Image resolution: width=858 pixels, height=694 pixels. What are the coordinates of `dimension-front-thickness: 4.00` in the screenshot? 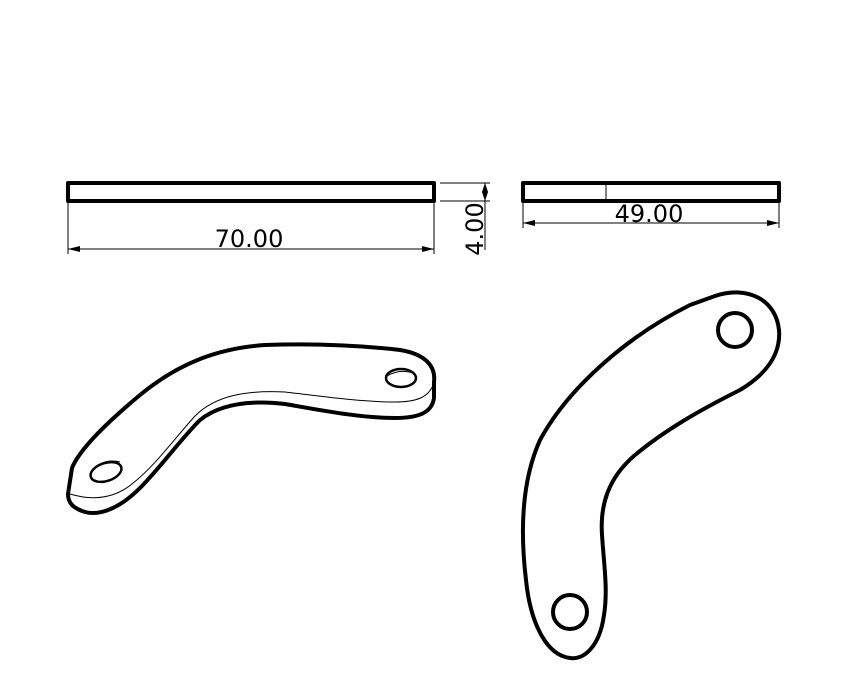 It's located at (465, 219).